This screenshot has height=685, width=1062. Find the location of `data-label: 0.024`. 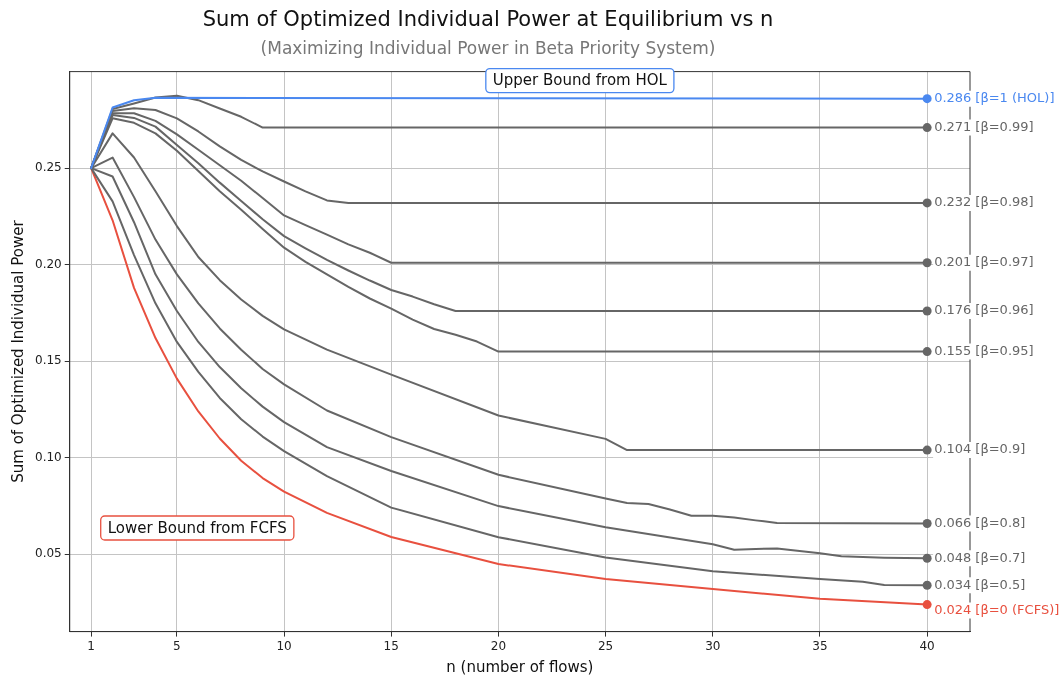

data-label: 0.024 is located at coordinates (953, 609).